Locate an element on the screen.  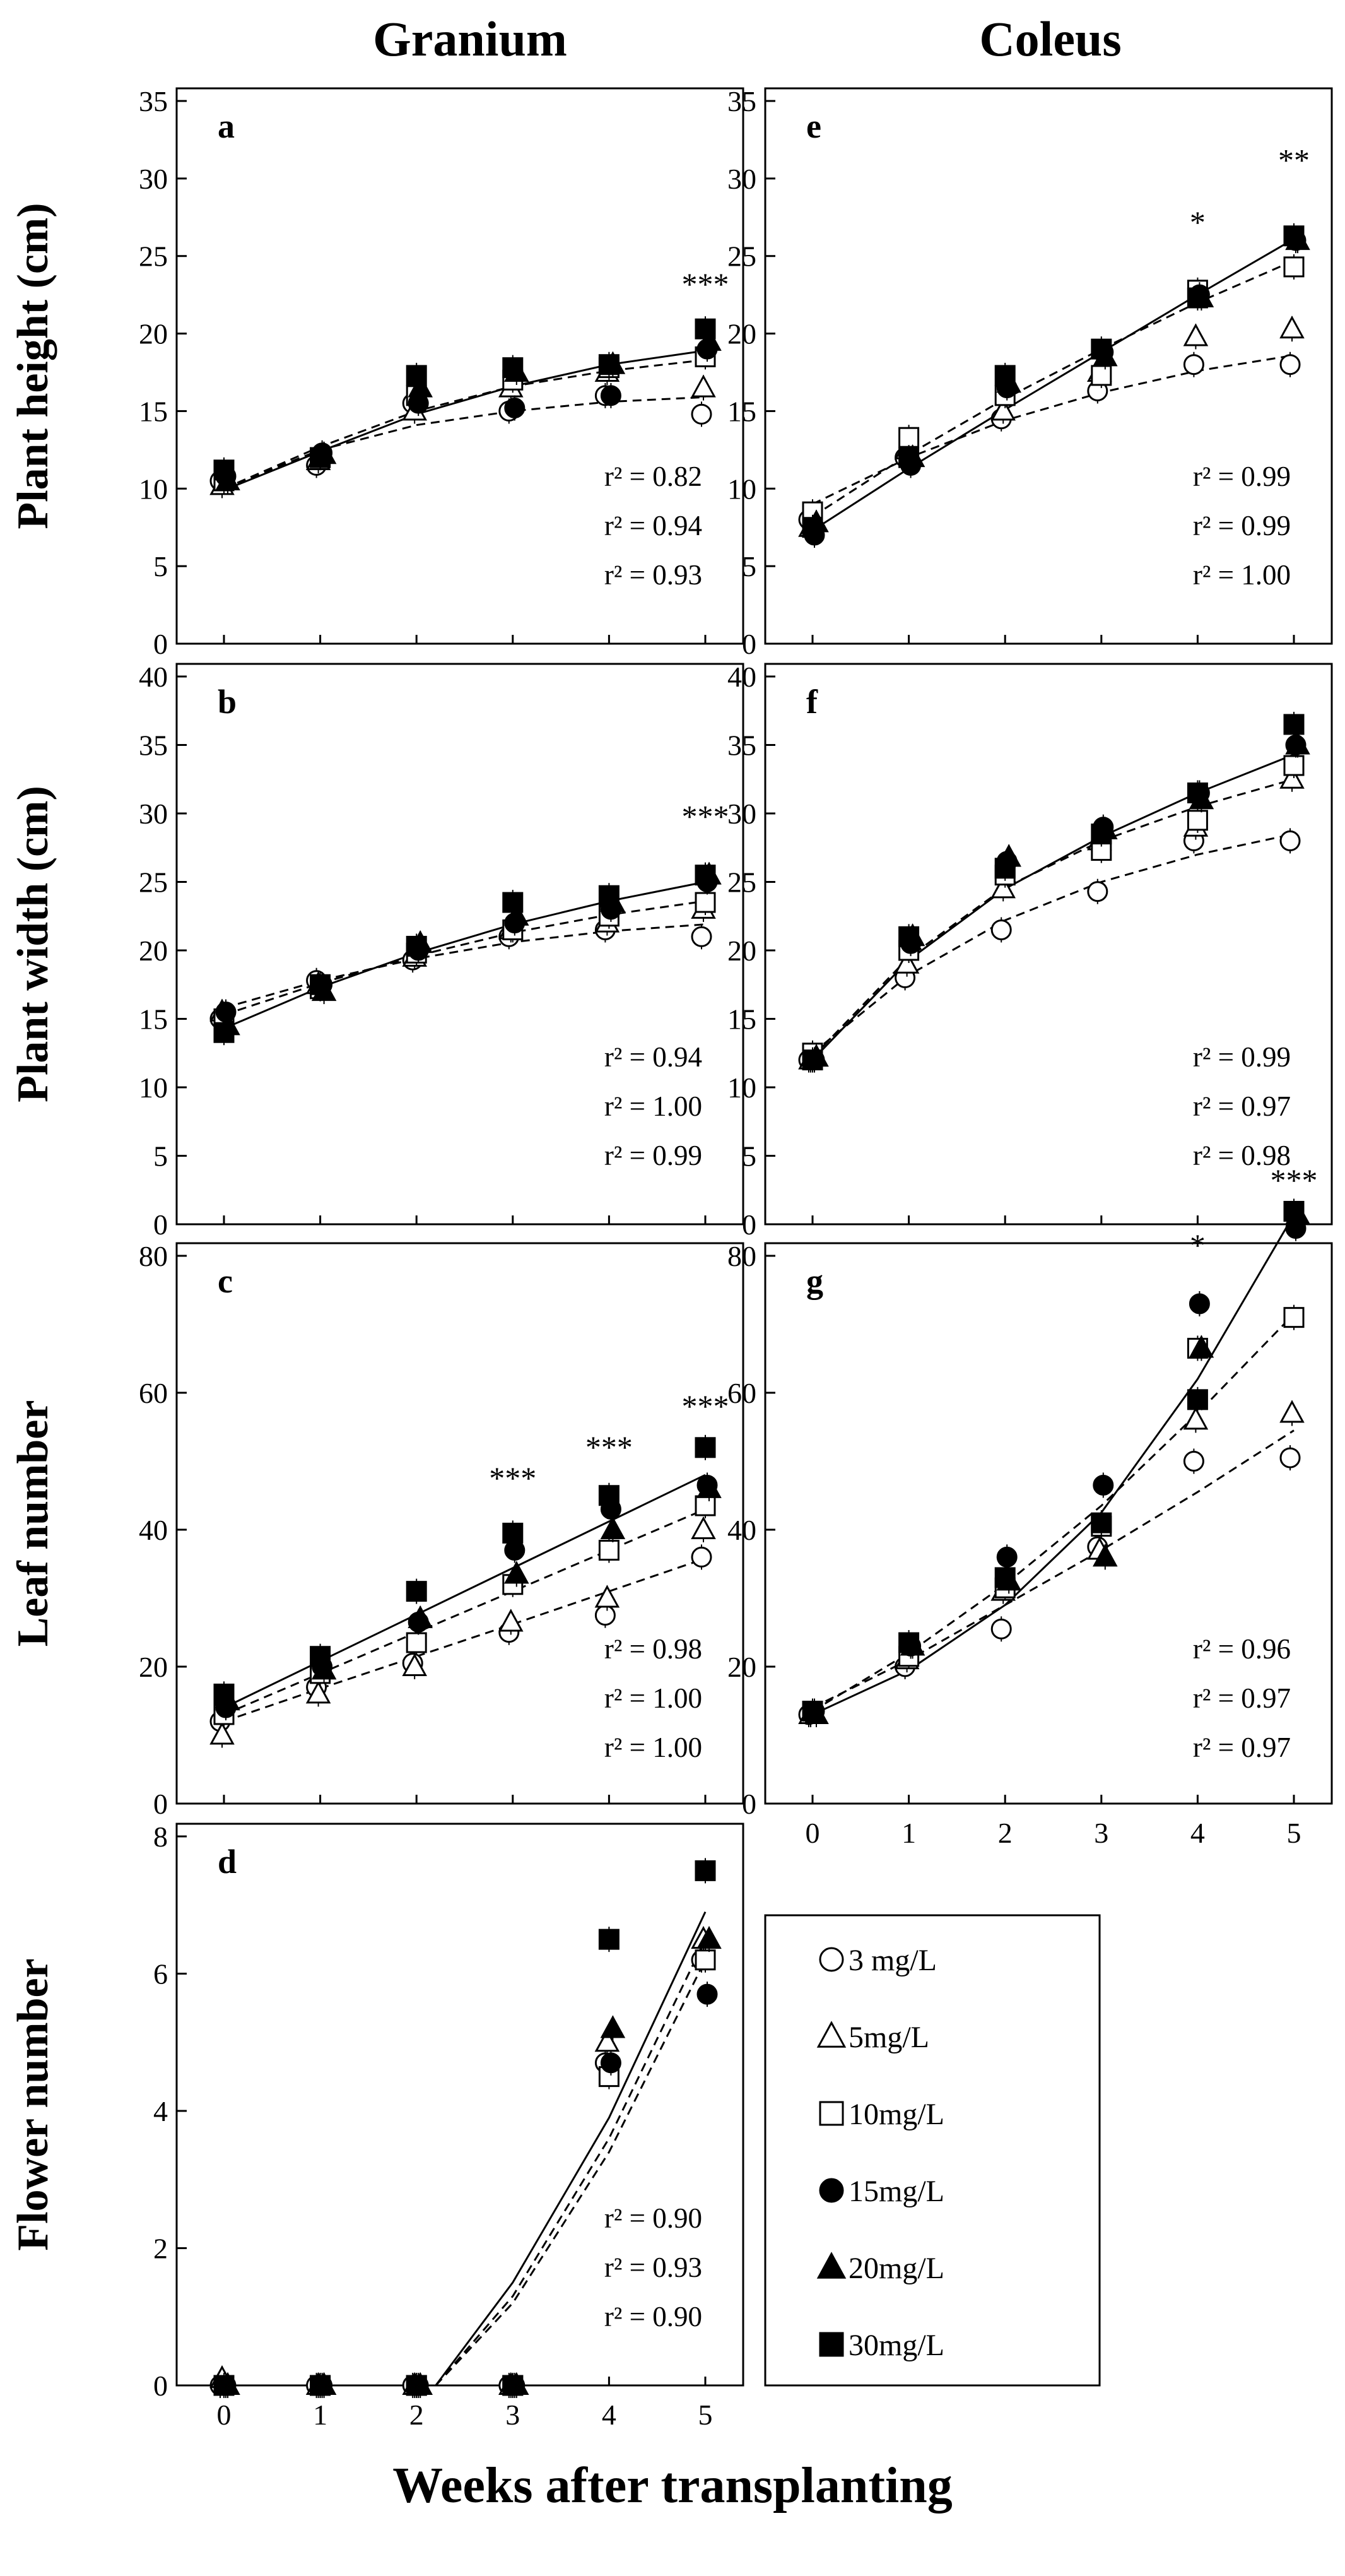
legend-marker is located at coordinates (831, 1960).